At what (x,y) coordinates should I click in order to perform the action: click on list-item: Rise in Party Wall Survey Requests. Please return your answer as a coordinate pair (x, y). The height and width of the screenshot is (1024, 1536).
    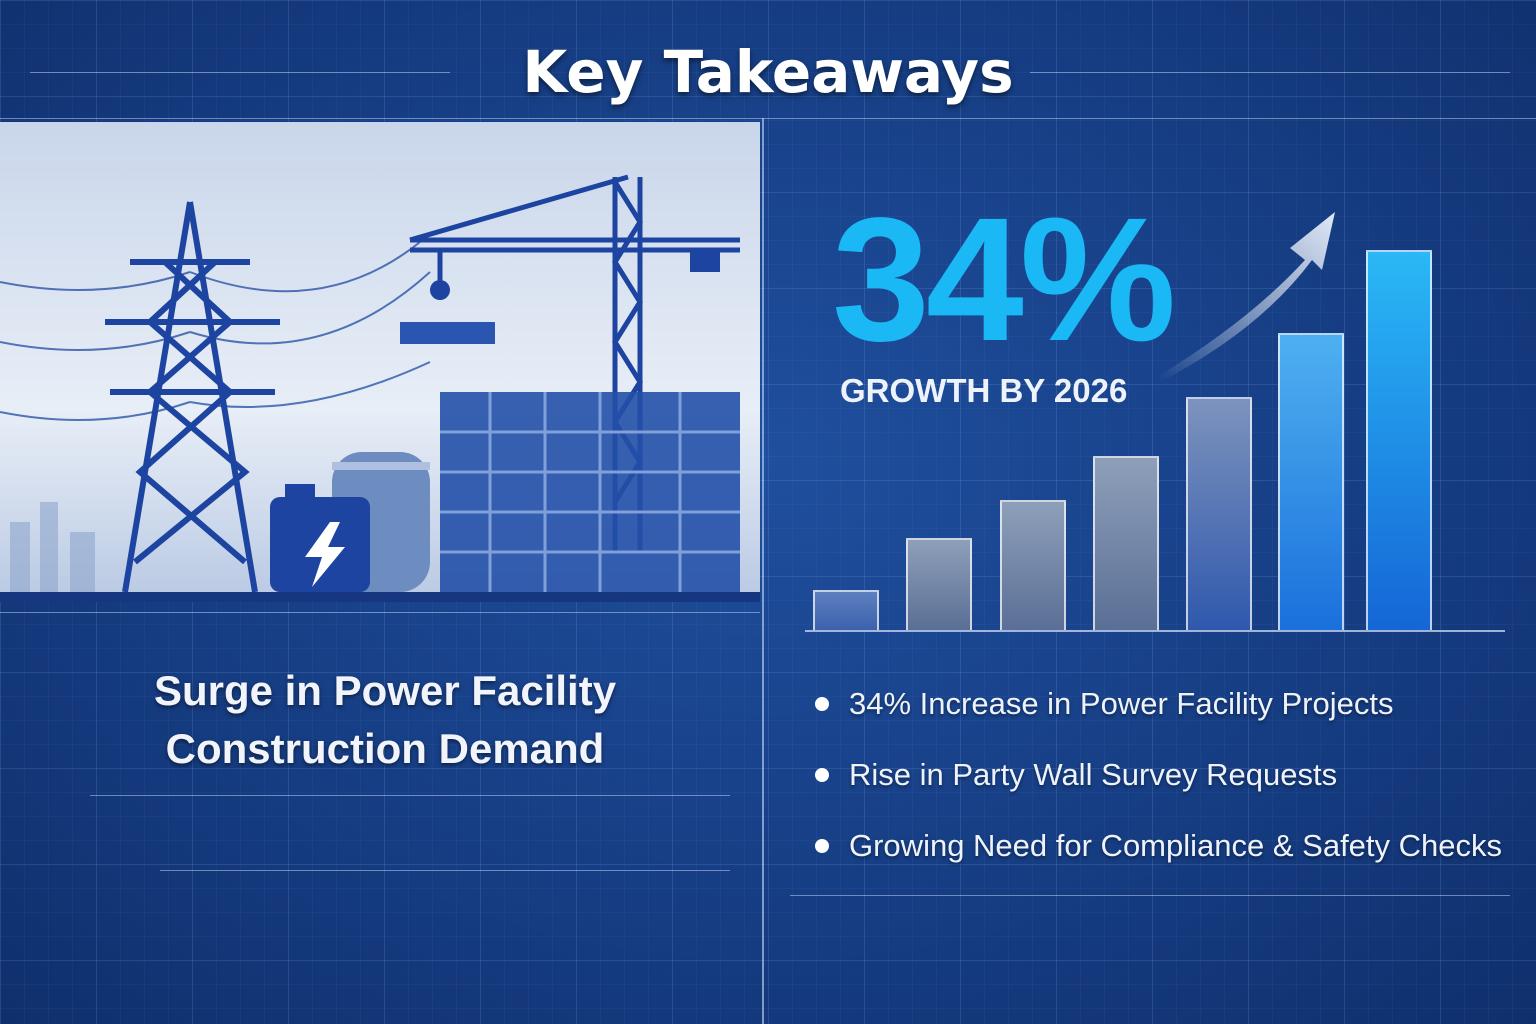
    Looking at the image, I should click on (1158, 774).